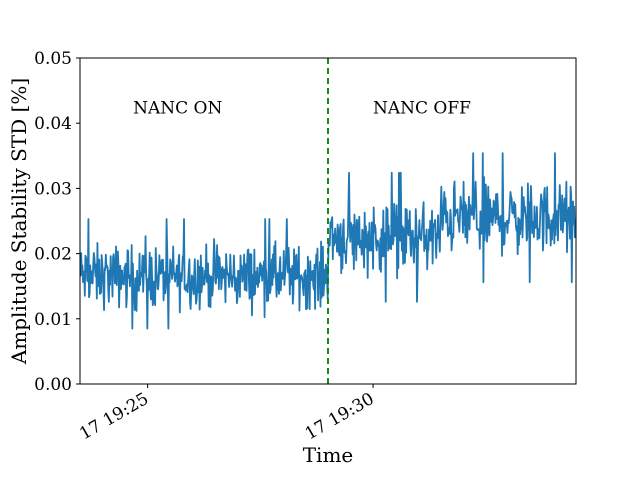 The width and height of the screenshot is (640, 480). I want to click on annotation-1: NANC OFF, so click(422, 108).